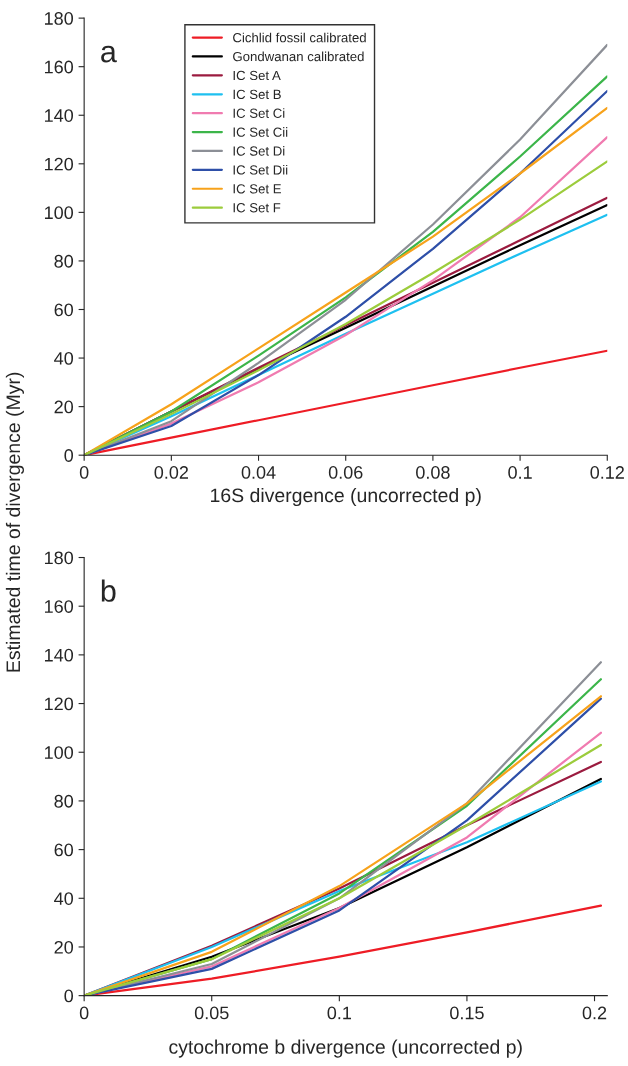 This screenshot has width=628, height=1066. Describe the element at coordinates (594, 1013) in the screenshot. I see `x-tick-label: 0.2` at that location.